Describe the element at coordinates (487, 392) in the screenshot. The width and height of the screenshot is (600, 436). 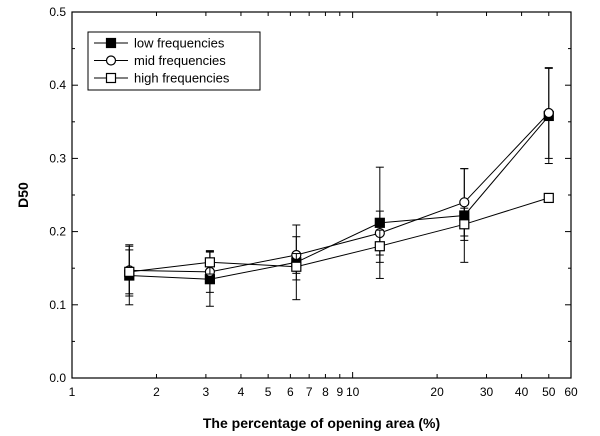
I see `x-tick-label: 30` at that location.